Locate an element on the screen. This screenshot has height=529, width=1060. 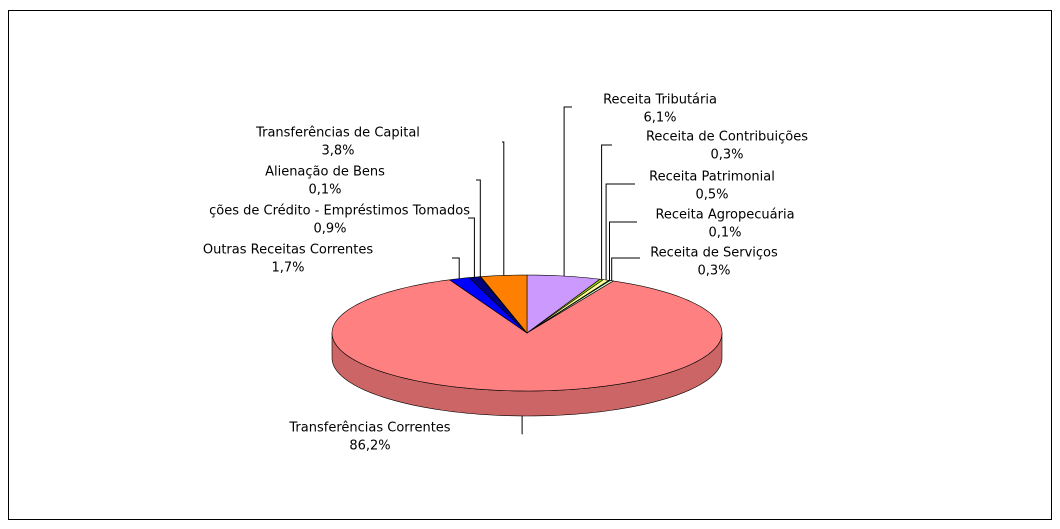
value-label: 3,8% is located at coordinates (337, 151).